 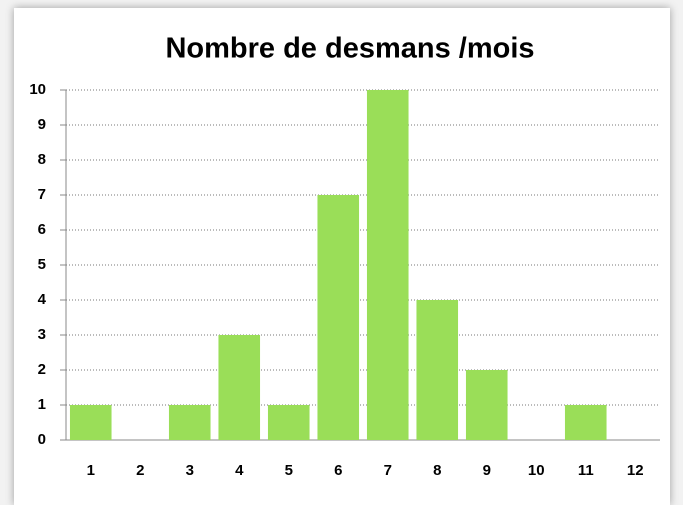 I want to click on chart-title: Nombre de desmans /mois, so click(x=349, y=49).